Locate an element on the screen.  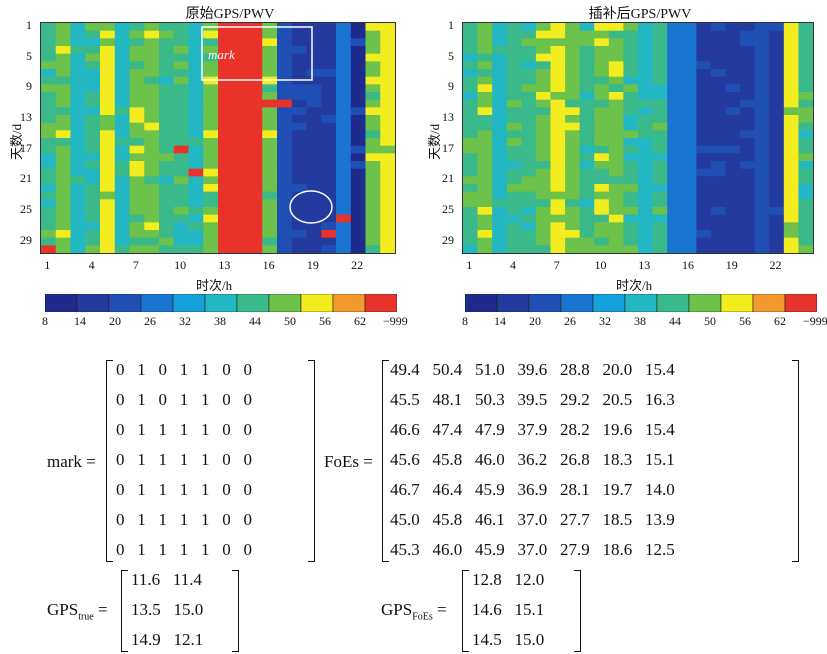
gps-true-bracket-right is located at coordinates (235, 611).